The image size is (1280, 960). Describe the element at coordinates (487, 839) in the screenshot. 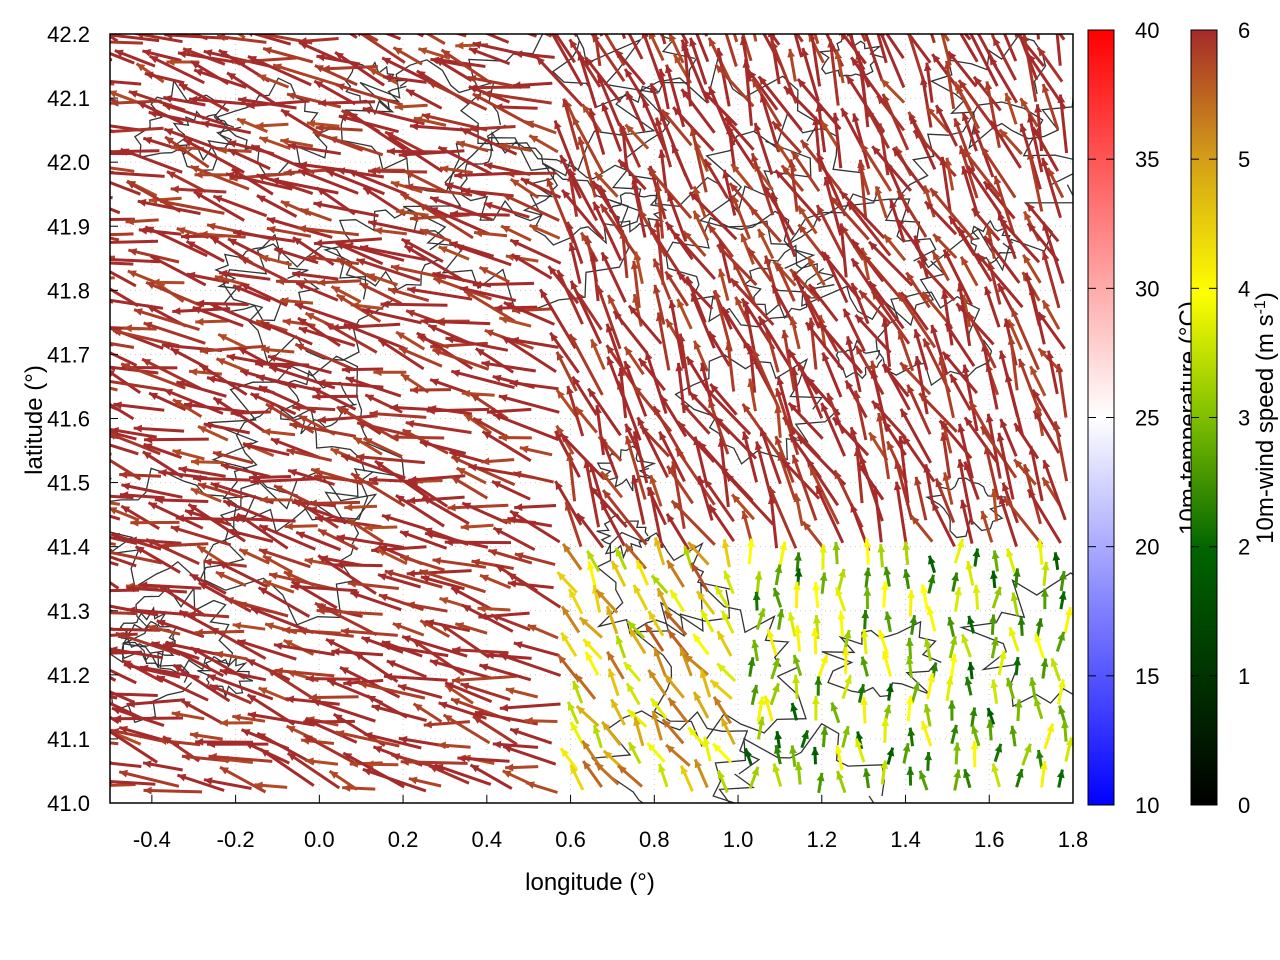

I see `x-tick-label: 0.4` at that location.